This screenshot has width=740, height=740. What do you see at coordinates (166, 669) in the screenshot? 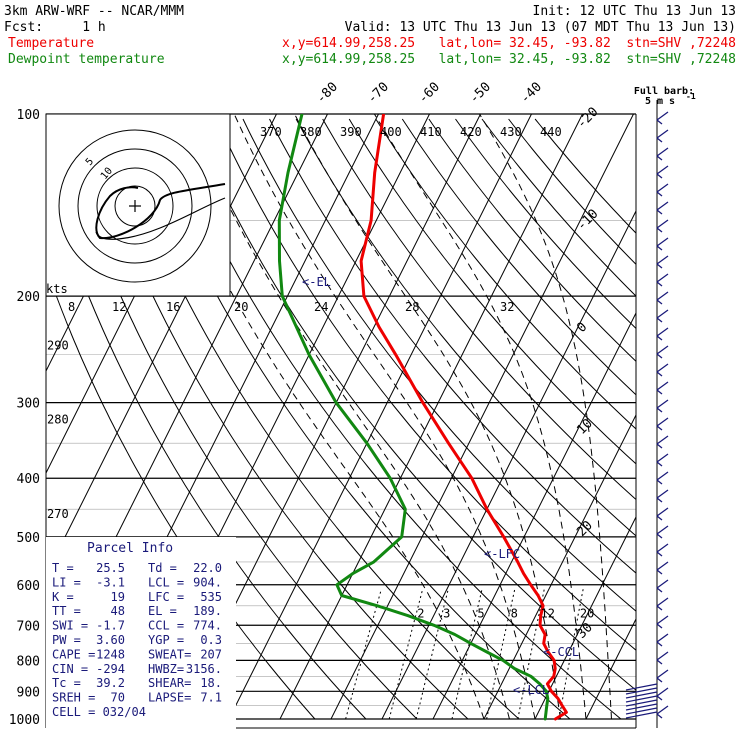
I see `parcel-info-value: HWBZ=` at bounding box center [166, 669].